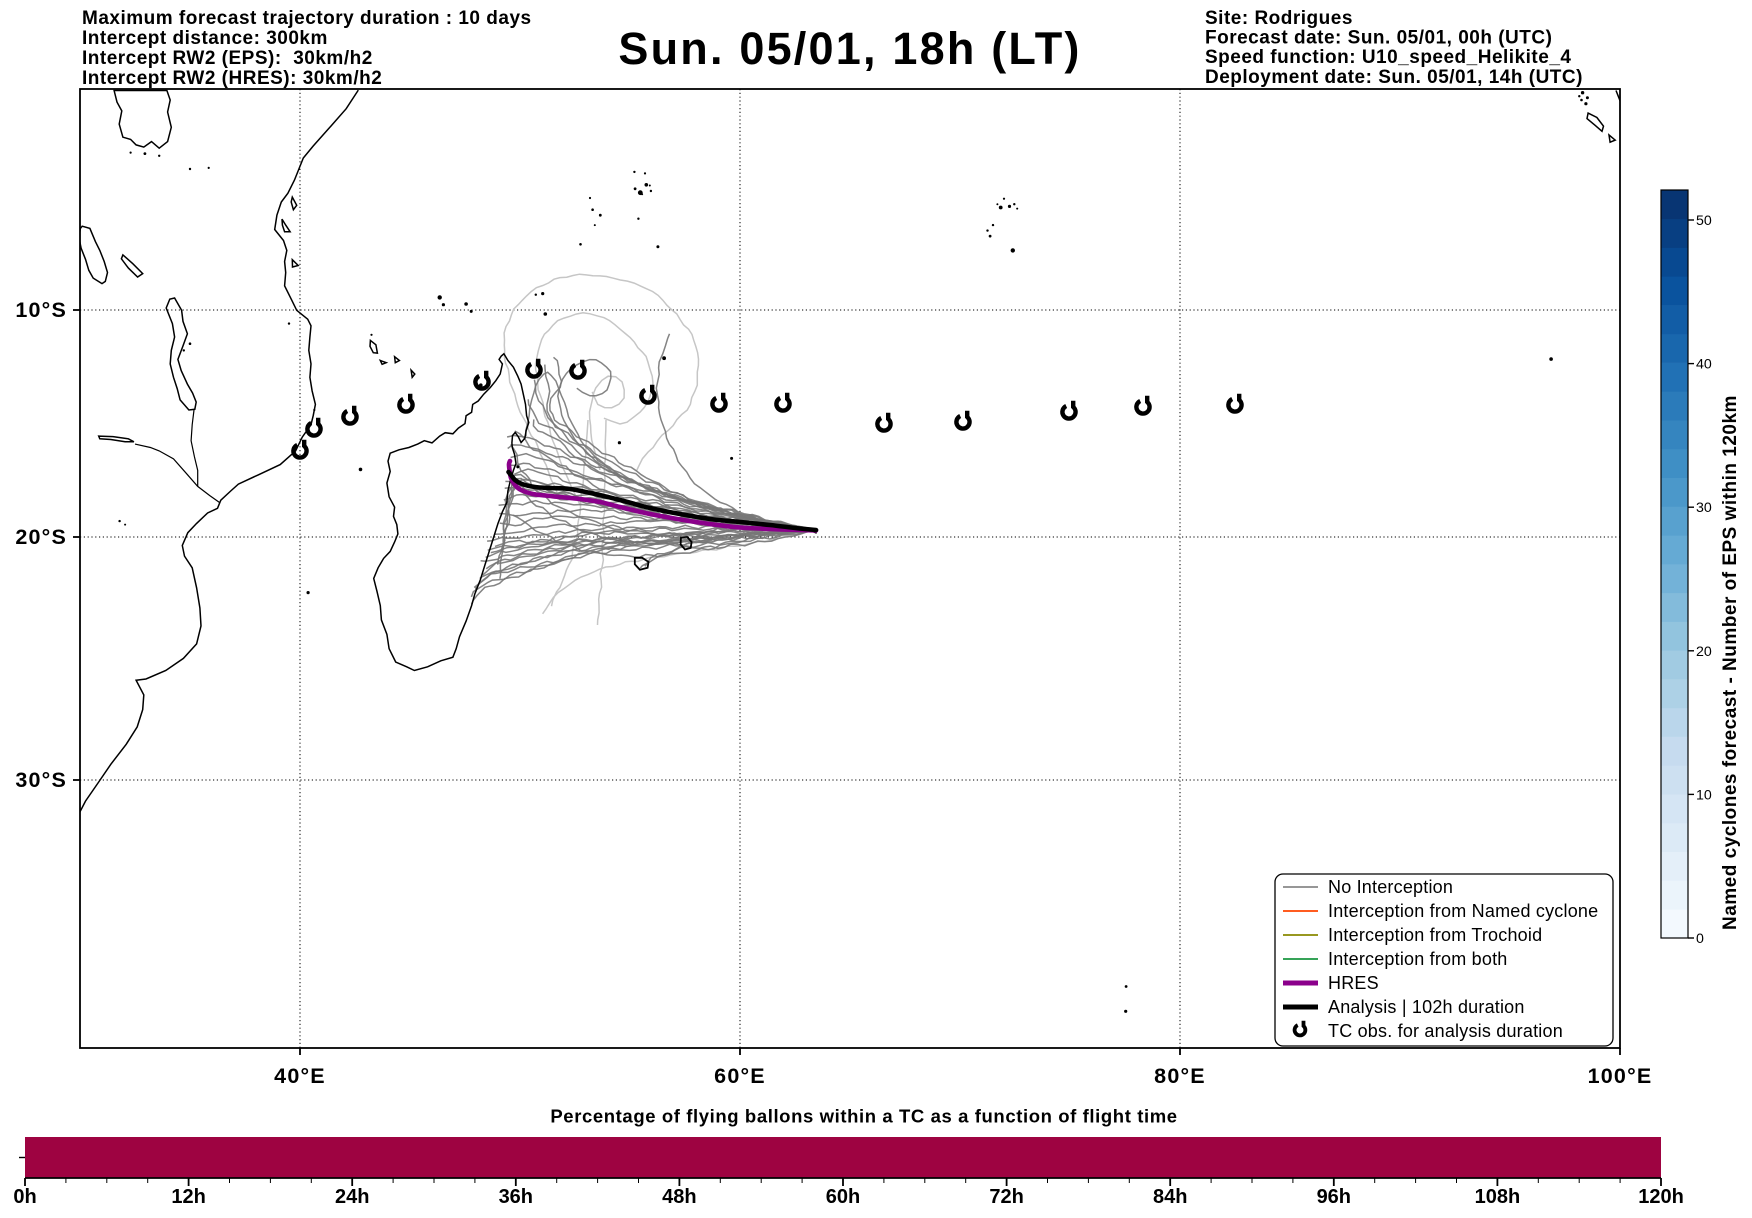 The height and width of the screenshot is (1218, 1752). I want to click on svg-text: 36h, so click(516, 1197).